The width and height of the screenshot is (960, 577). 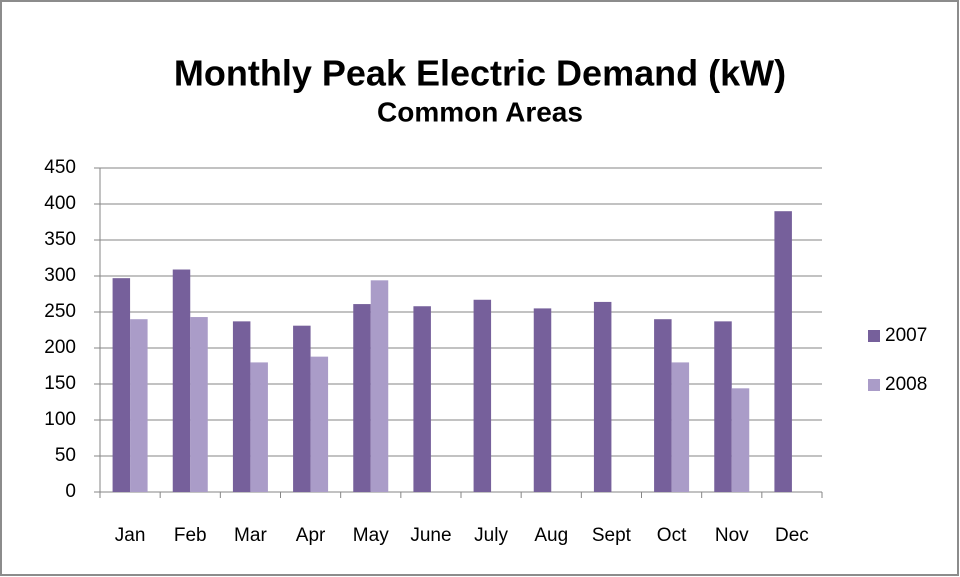 I want to click on y-tick-label: 200, so click(x=60, y=347).